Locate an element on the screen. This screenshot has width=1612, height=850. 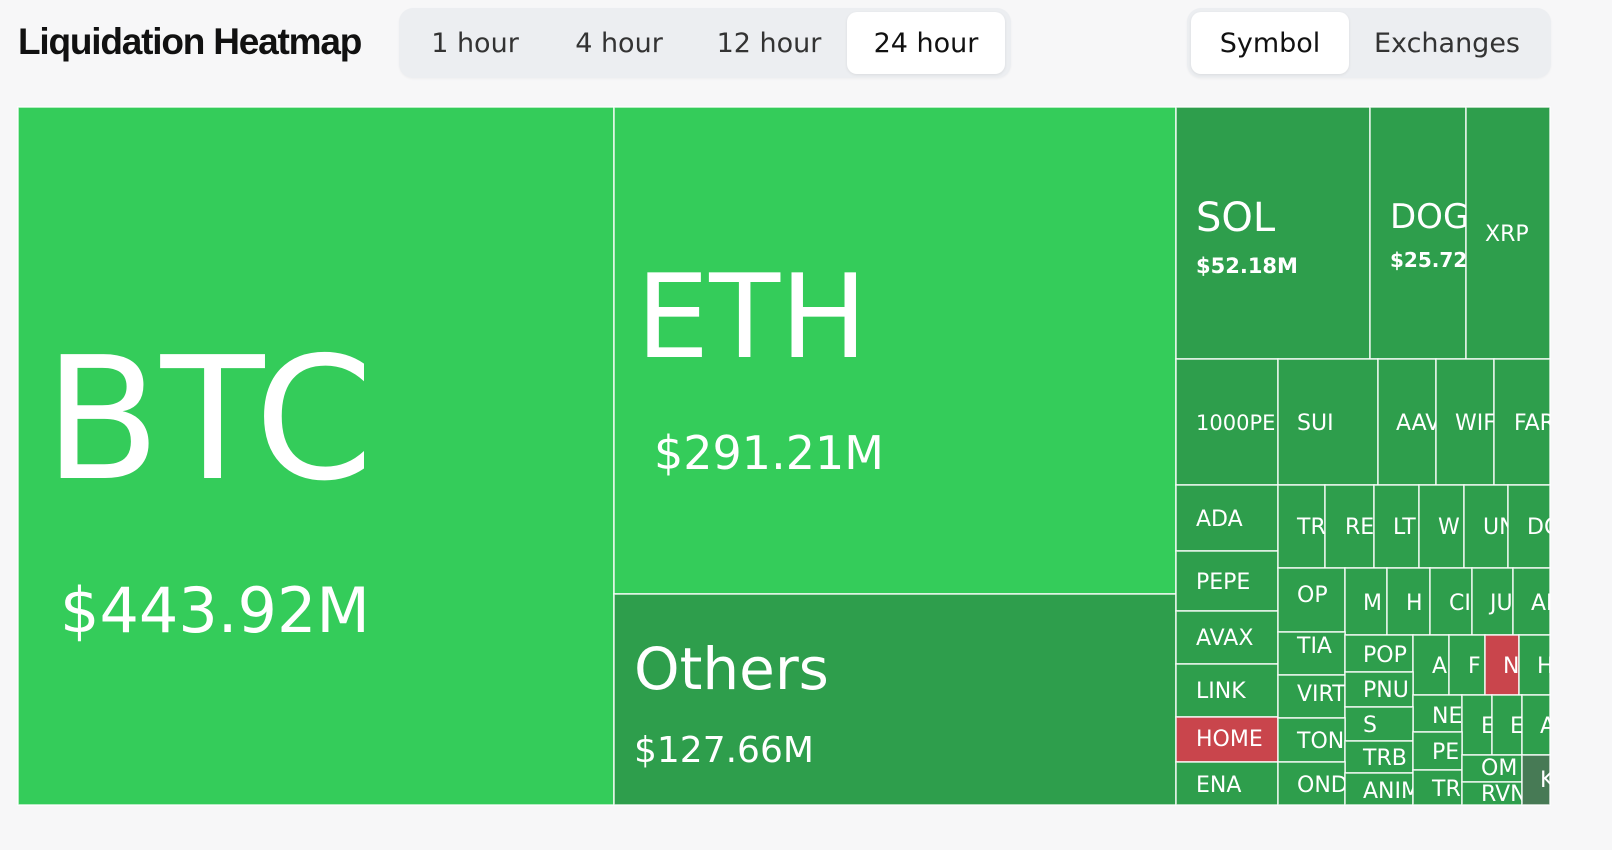
treemap-rect-tia is located at coordinates (1311, 653).